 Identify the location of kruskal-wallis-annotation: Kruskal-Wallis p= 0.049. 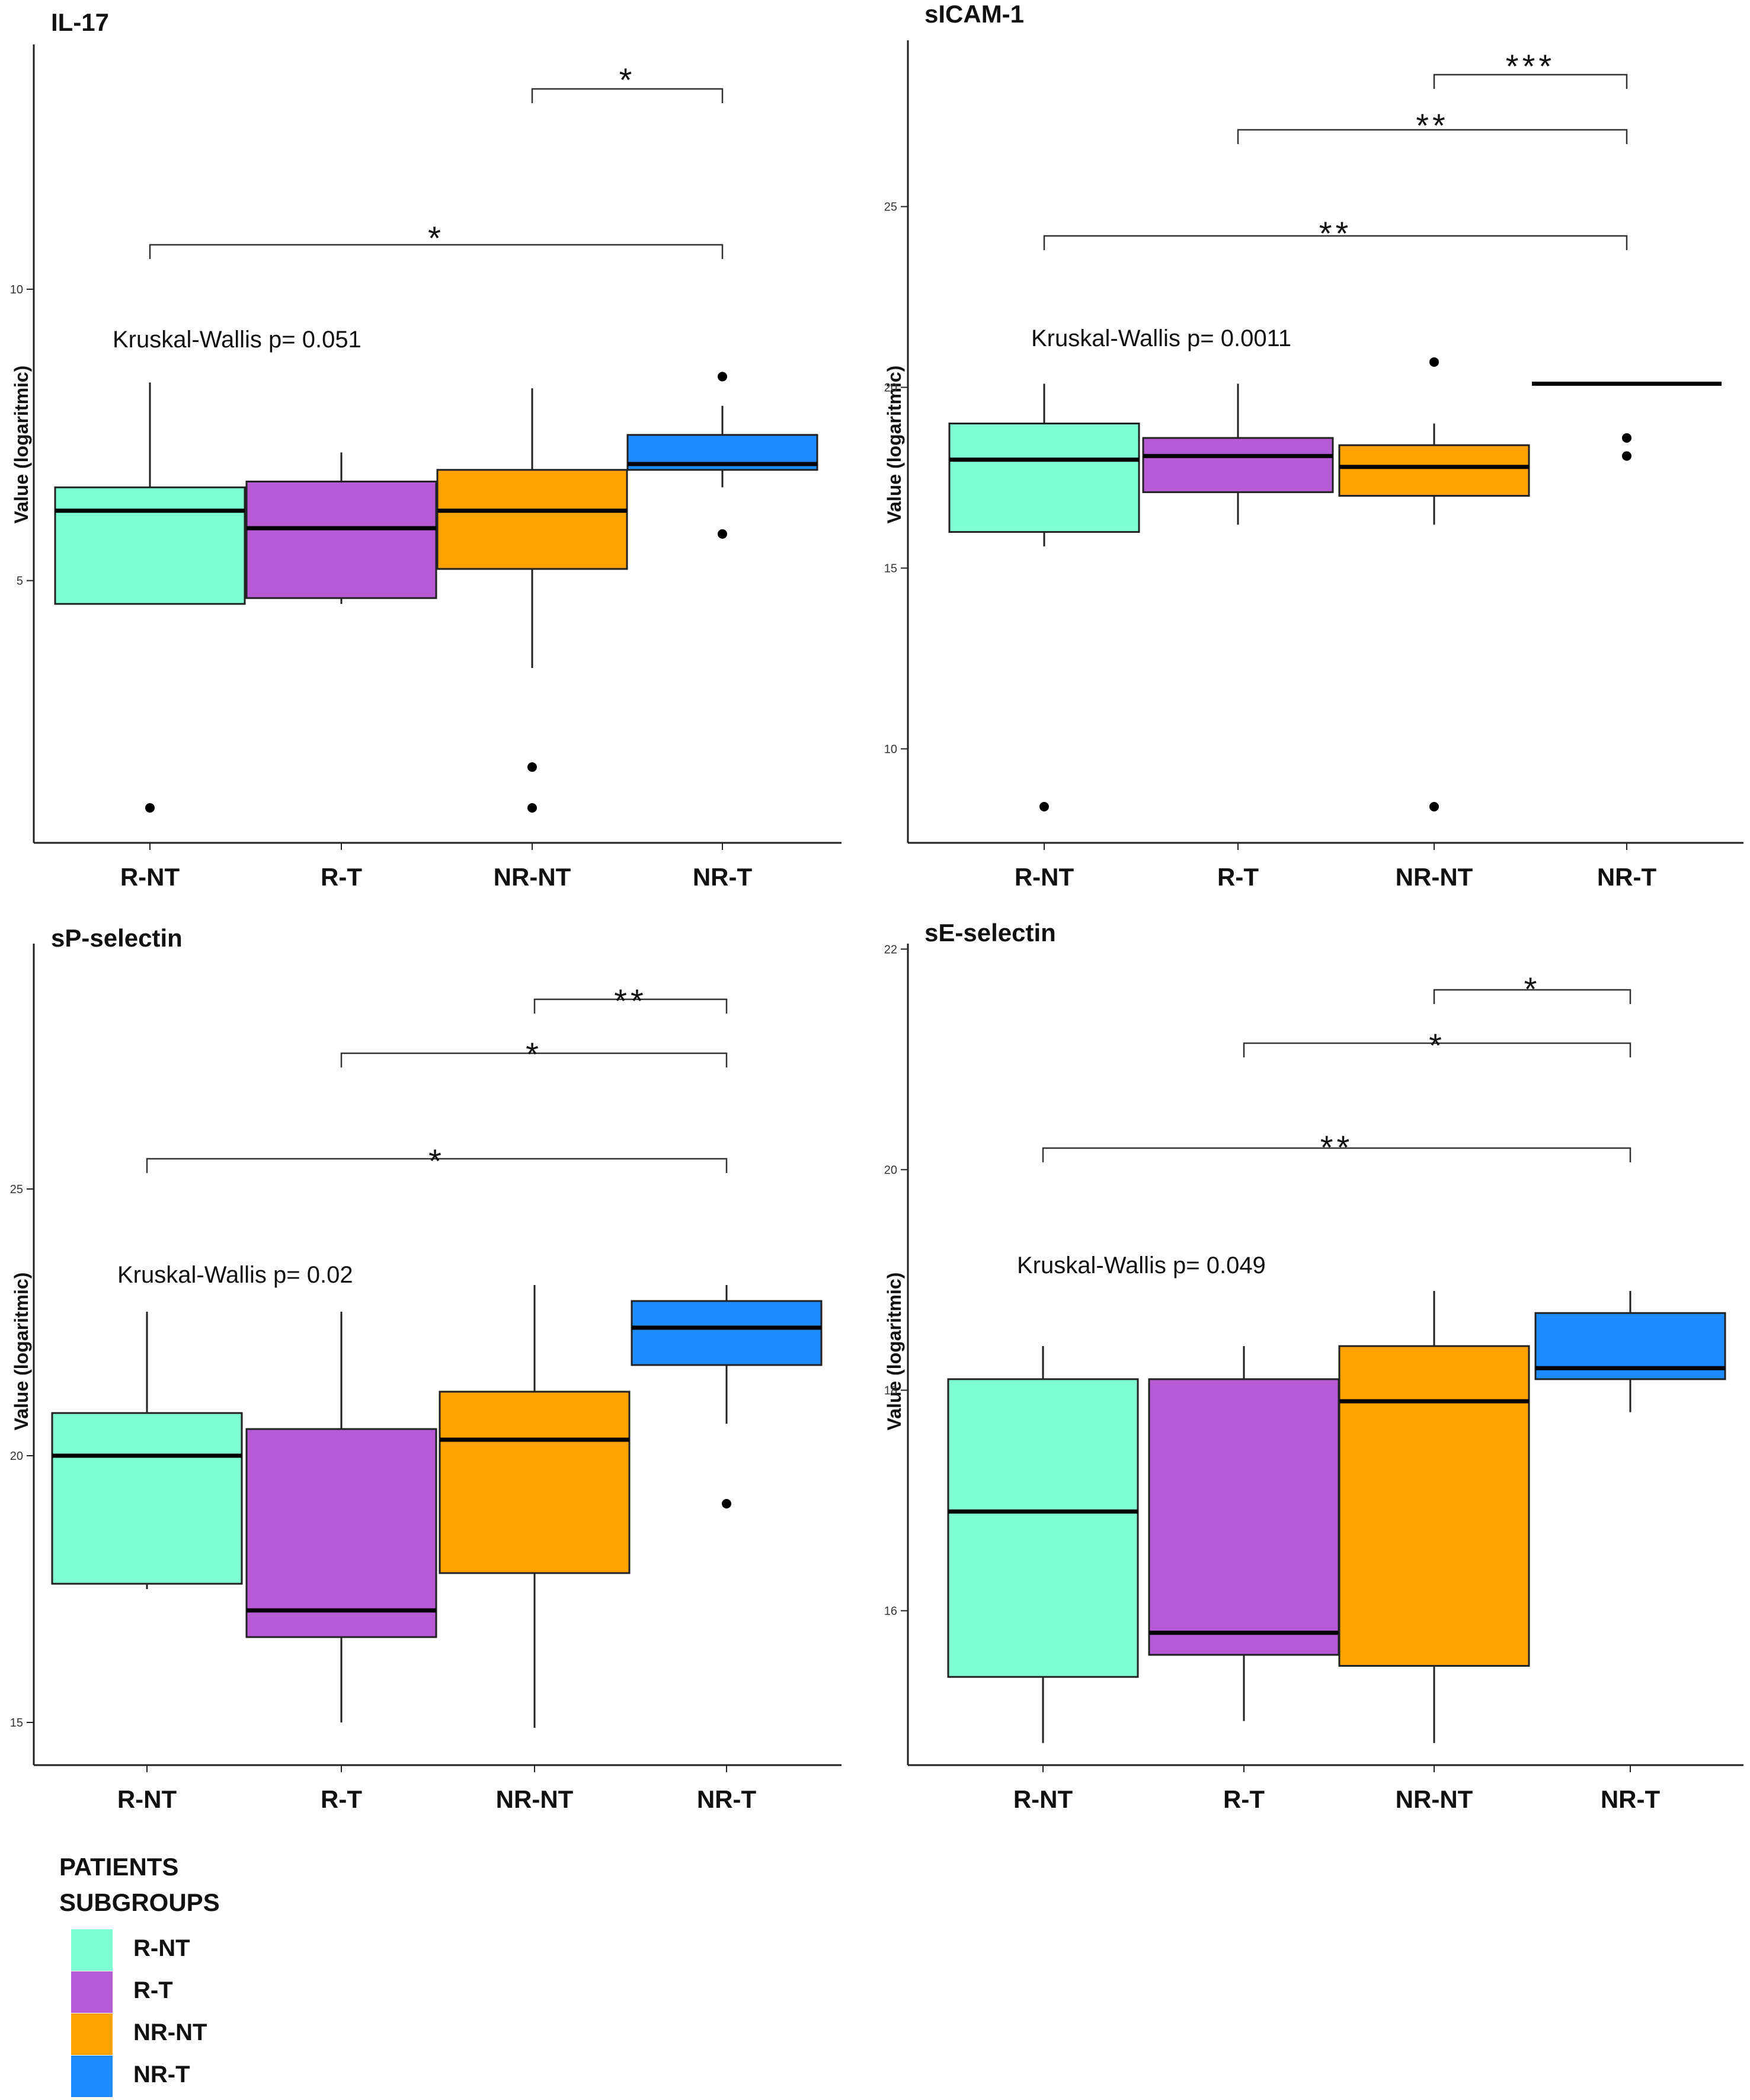
(1141, 1265).